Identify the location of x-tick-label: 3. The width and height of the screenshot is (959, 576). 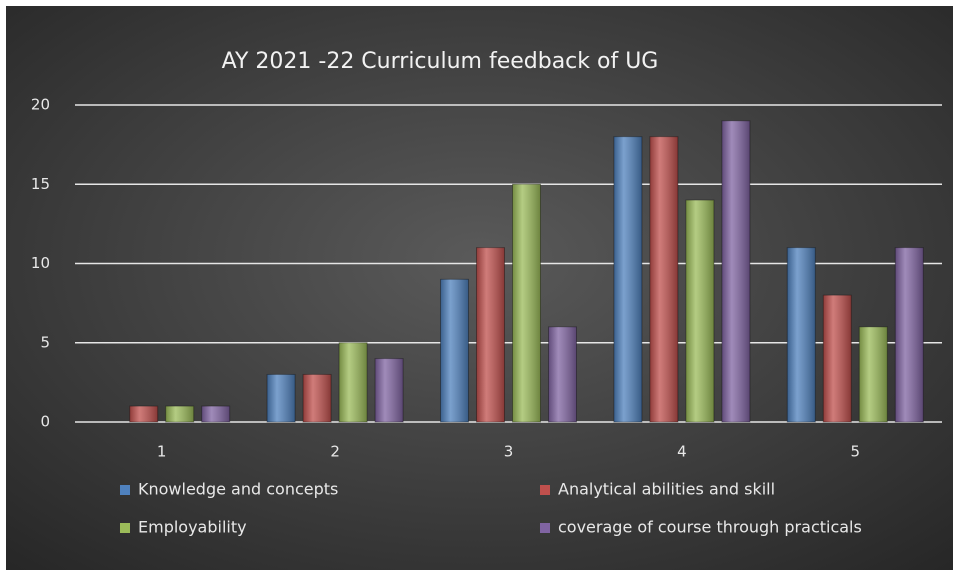
(509, 452).